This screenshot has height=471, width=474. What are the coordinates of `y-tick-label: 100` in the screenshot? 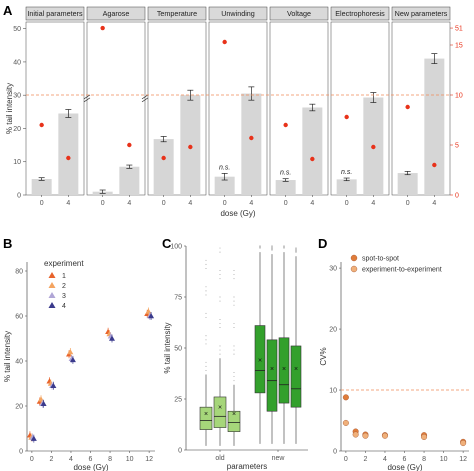 It's located at (176, 247).